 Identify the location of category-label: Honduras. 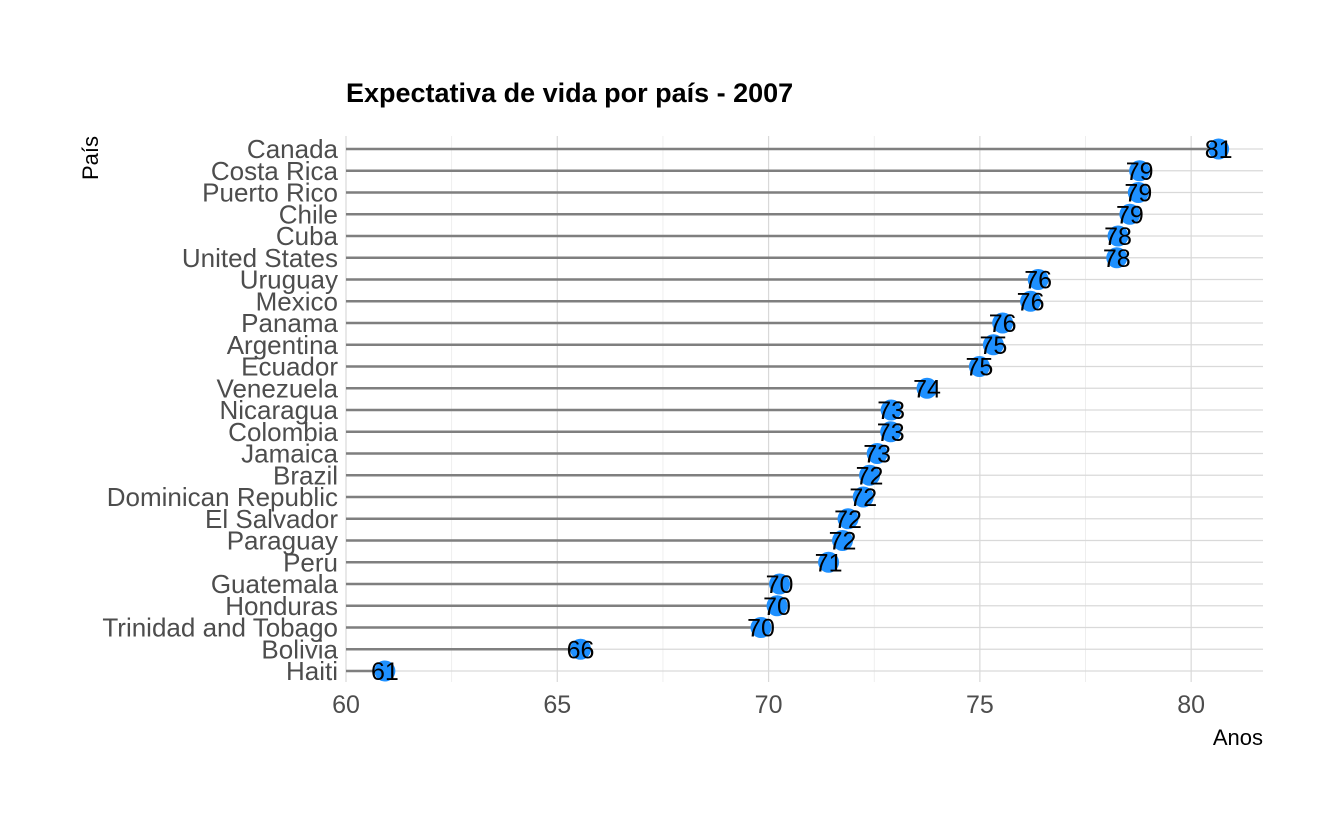
(281, 606).